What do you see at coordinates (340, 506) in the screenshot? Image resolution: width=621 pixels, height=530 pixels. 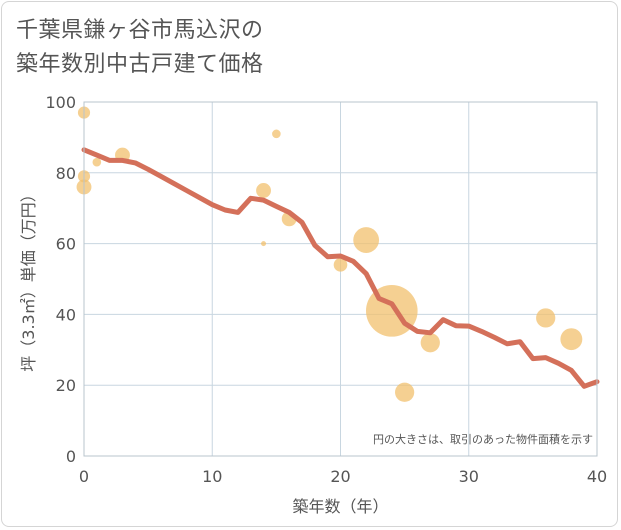 I see `x-axis-title: 築年数（年）` at bounding box center [340, 506].